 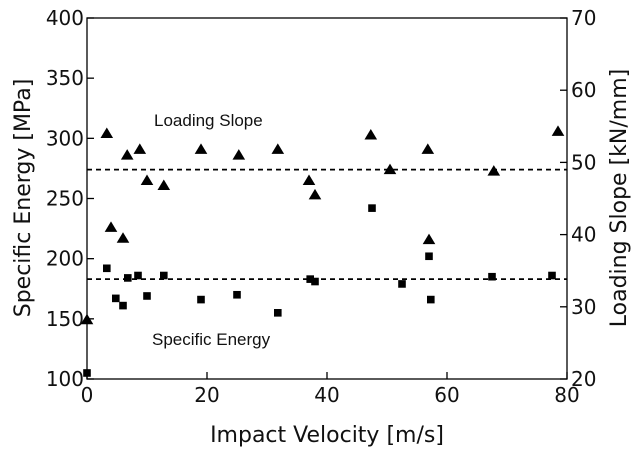 I want to click on x-tick-label: 80, so click(x=566, y=395).